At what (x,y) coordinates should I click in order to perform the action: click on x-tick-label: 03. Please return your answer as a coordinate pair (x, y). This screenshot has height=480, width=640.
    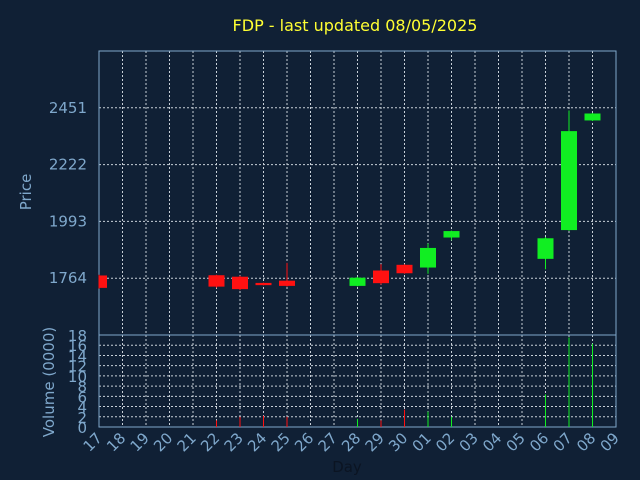
    Looking at the image, I should click on (469, 442).